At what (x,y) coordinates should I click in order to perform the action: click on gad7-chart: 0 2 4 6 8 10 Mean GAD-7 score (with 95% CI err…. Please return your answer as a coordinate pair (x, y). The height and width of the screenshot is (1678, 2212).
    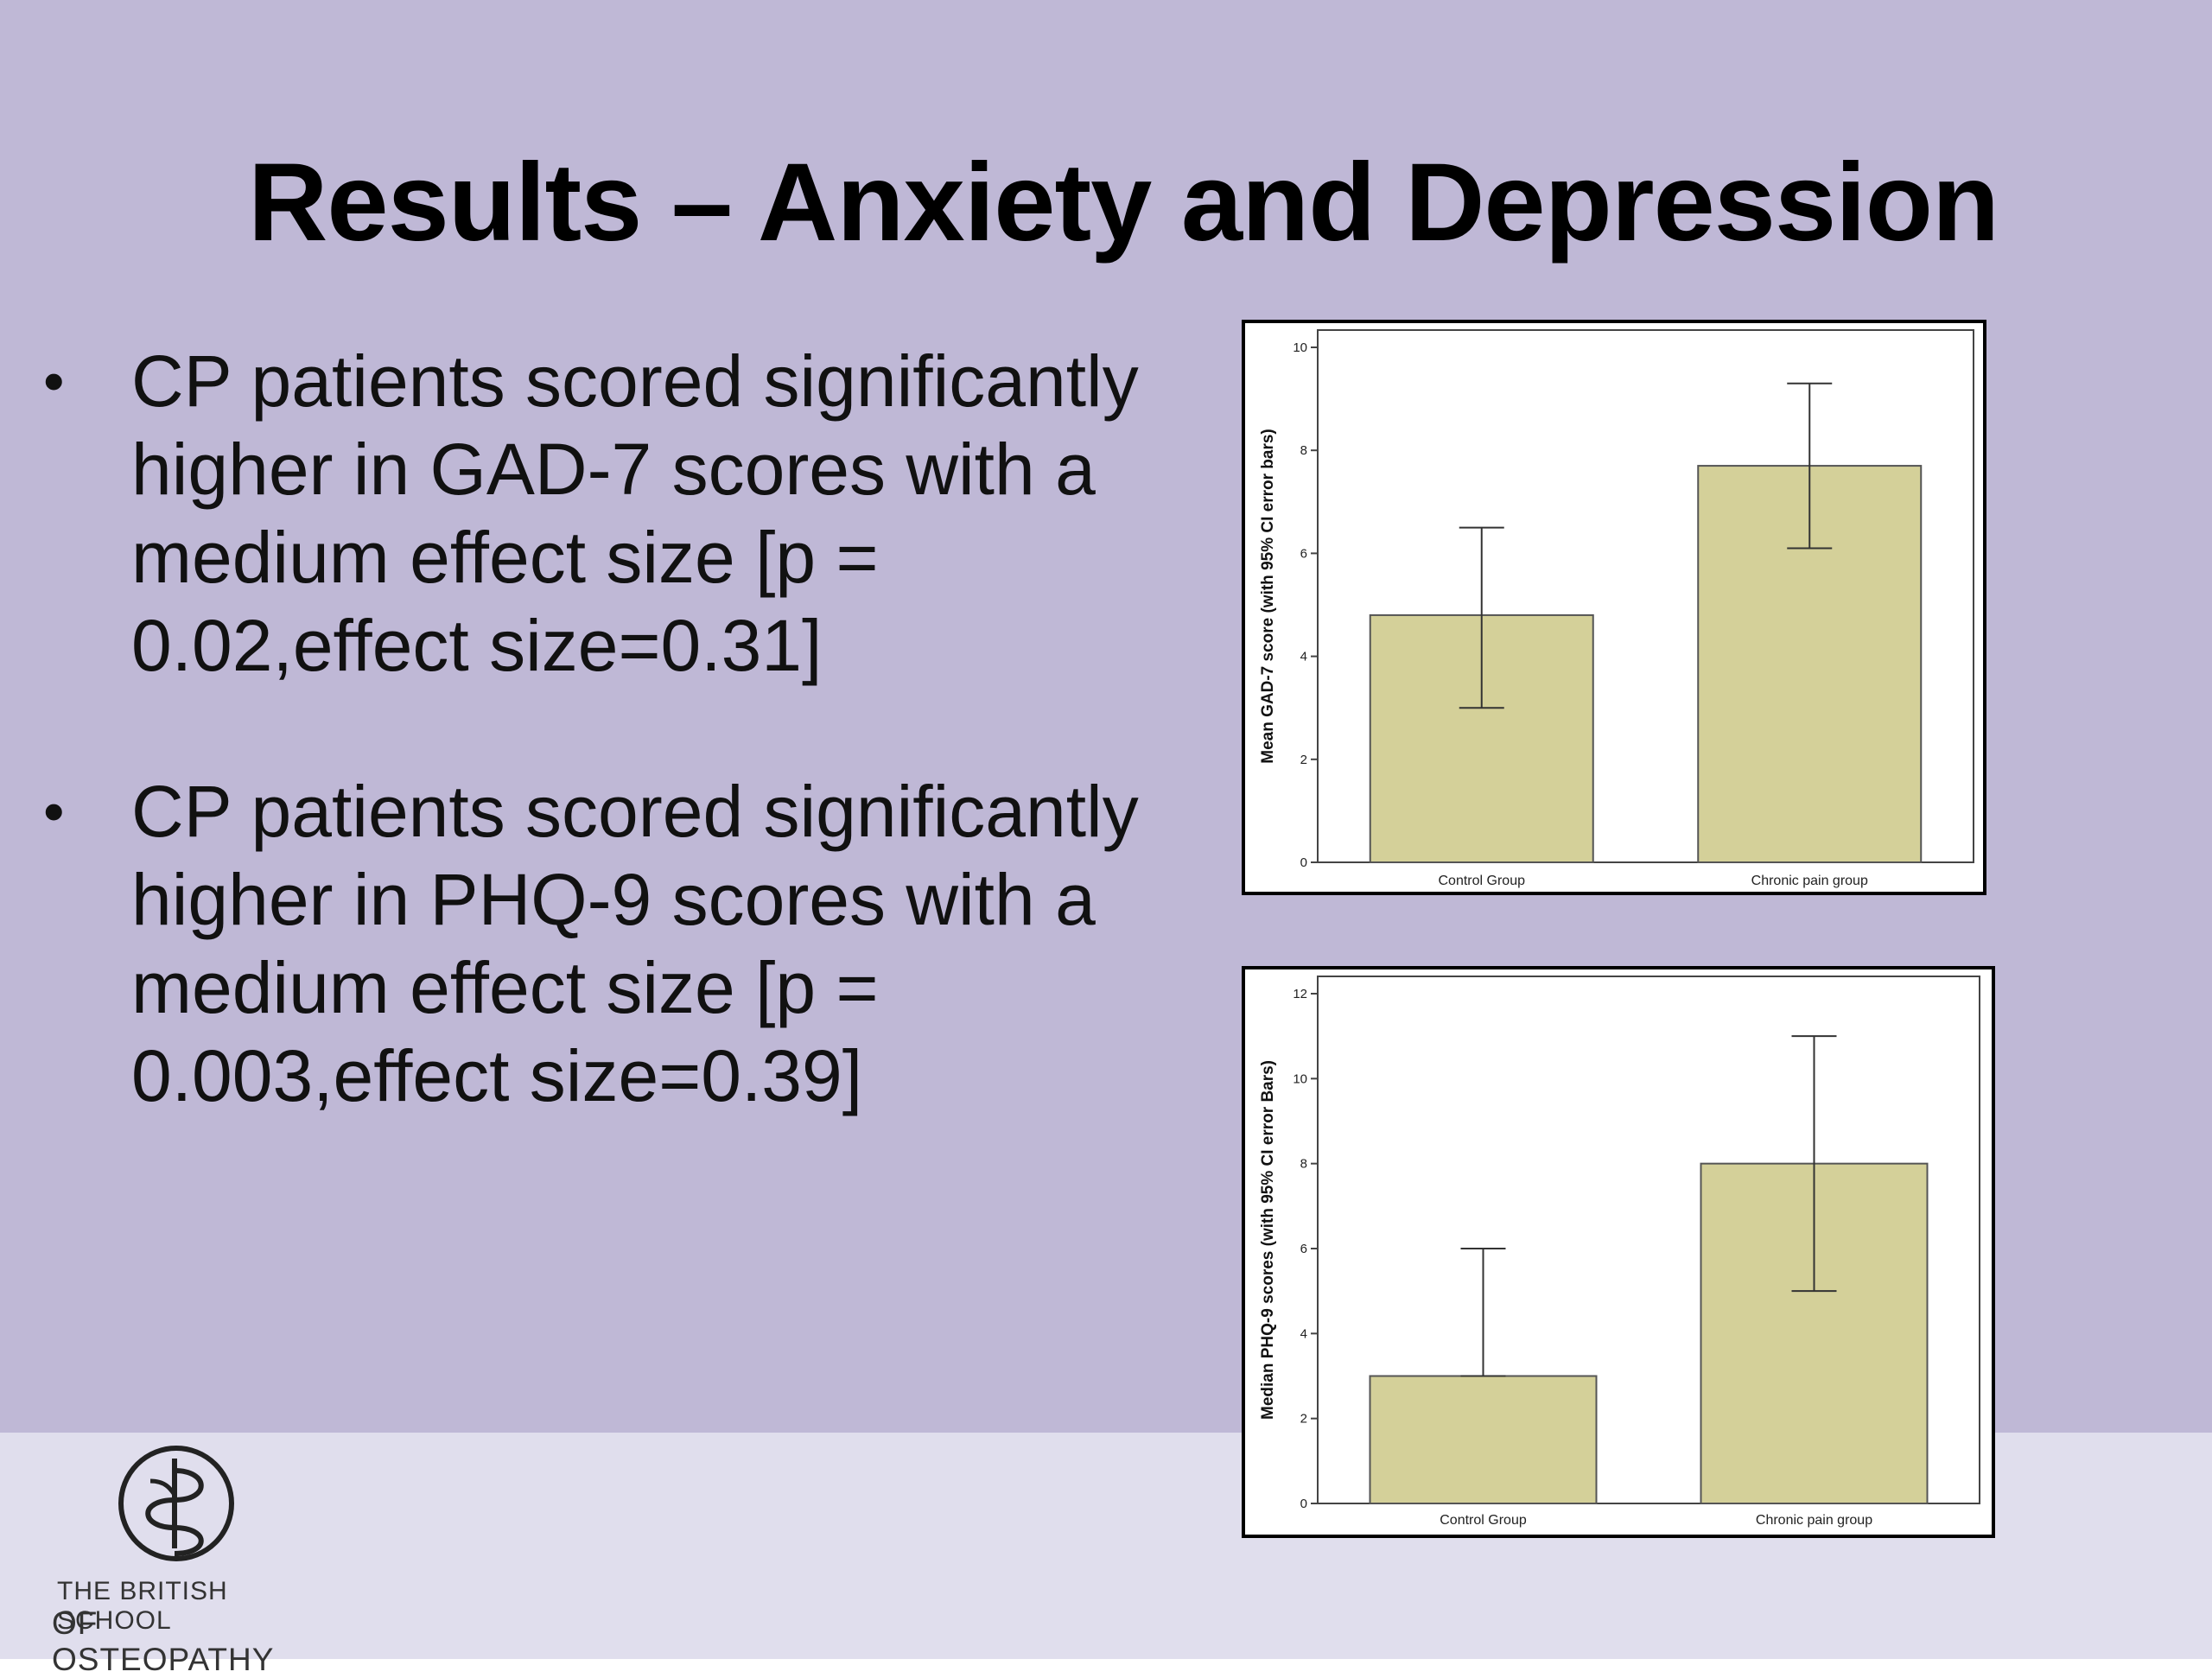
    Looking at the image, I should click on (1614, 608).